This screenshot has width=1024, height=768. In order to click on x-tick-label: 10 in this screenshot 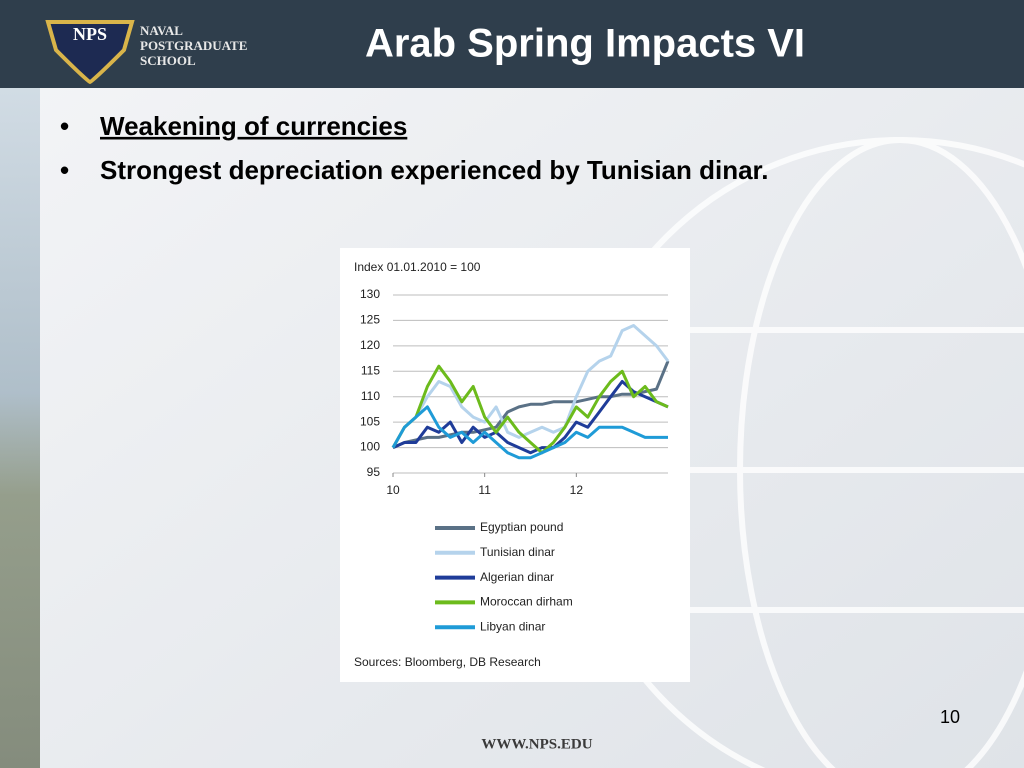, I will do `click(393, 490)`.